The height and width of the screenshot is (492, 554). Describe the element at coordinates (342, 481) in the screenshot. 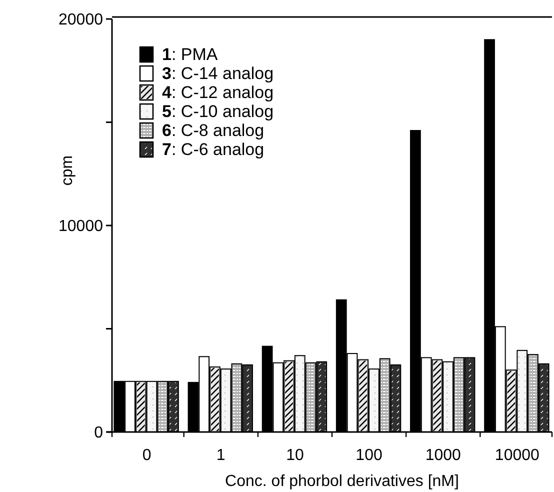

I see `x-axis-title: Conc. of phorbol derivatives [nM]` at that location.